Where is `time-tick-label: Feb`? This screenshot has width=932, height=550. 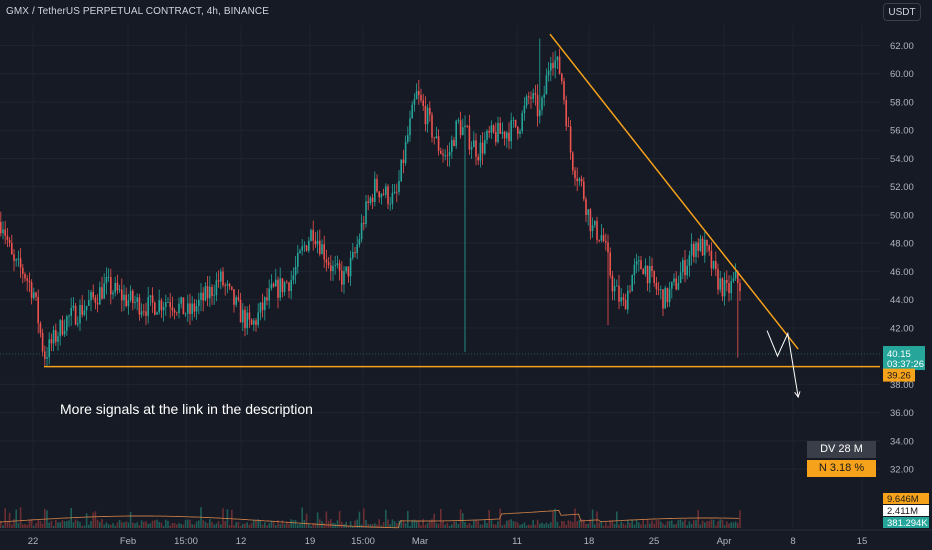
time-tick-label: Feb is located at coordinates (128, 541).